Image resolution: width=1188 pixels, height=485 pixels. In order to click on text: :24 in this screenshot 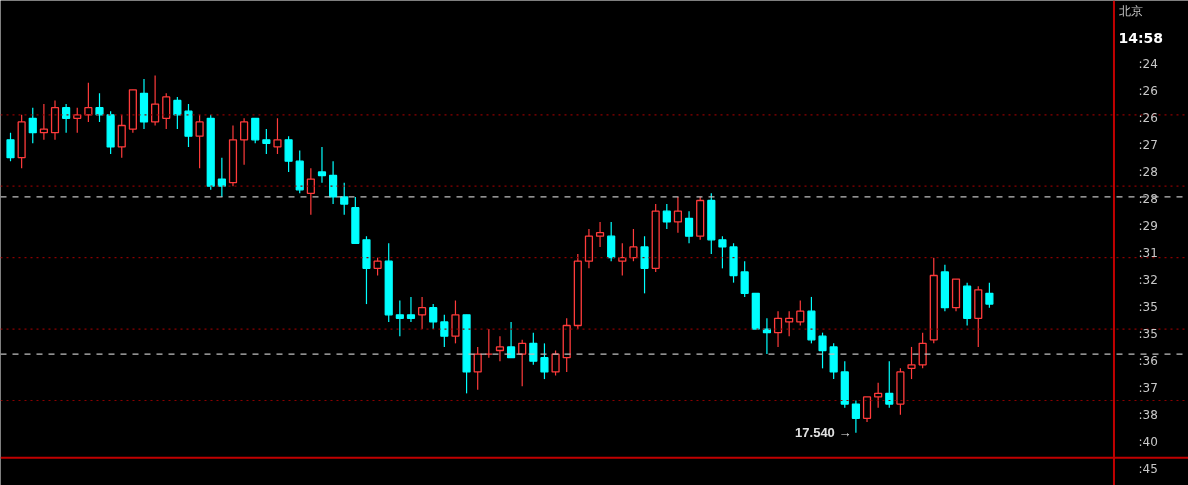, I will do `click(1148, 63)`.